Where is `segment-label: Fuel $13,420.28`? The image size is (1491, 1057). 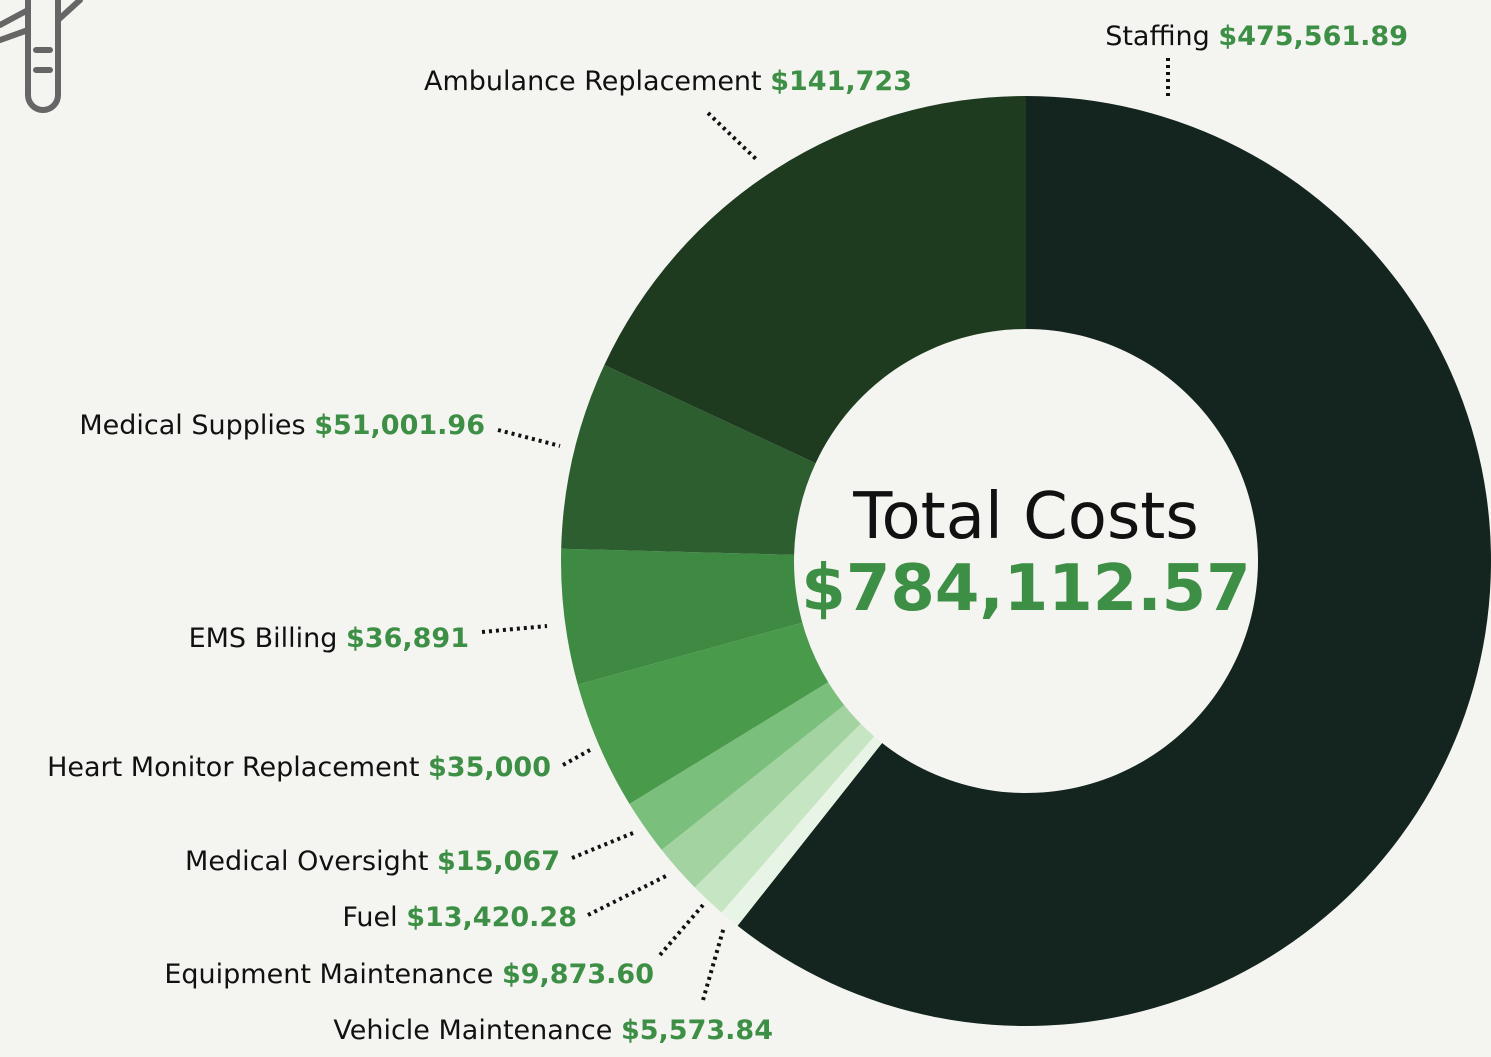 segment-label: Fuel $13,420.28 is located at coordinates (459, 917).